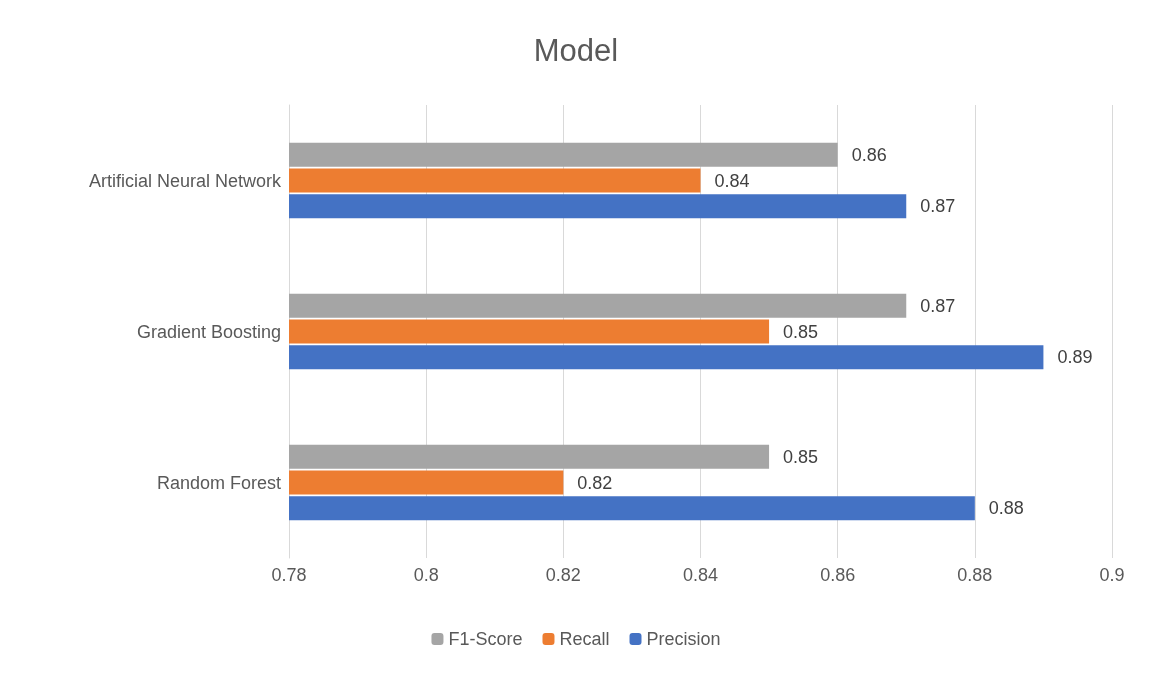 Image resolution: width=1152 pixels, height=675 pixels. I want to click on x-tick-label: 0.78, so click(289, 575).